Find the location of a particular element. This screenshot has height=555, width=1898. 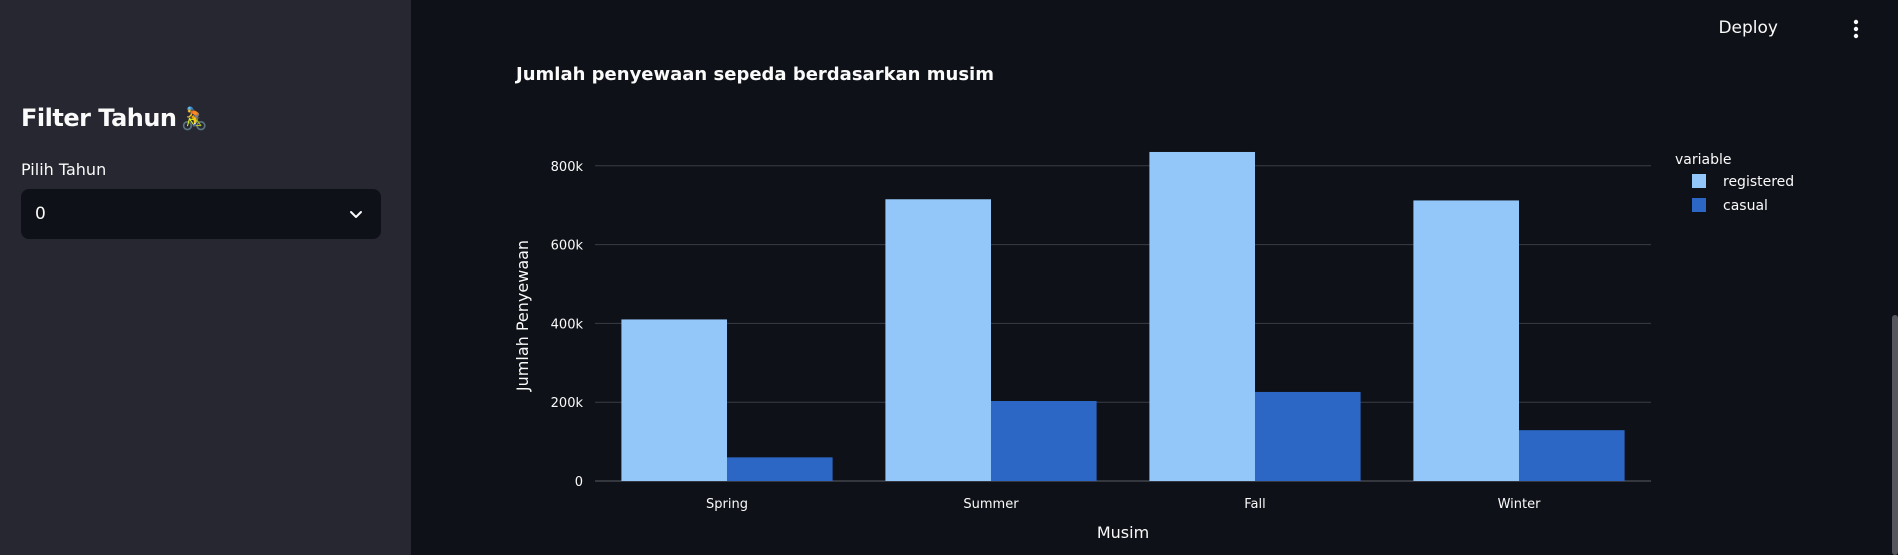

chevron-down-icon is located at coordinates (356, 214).